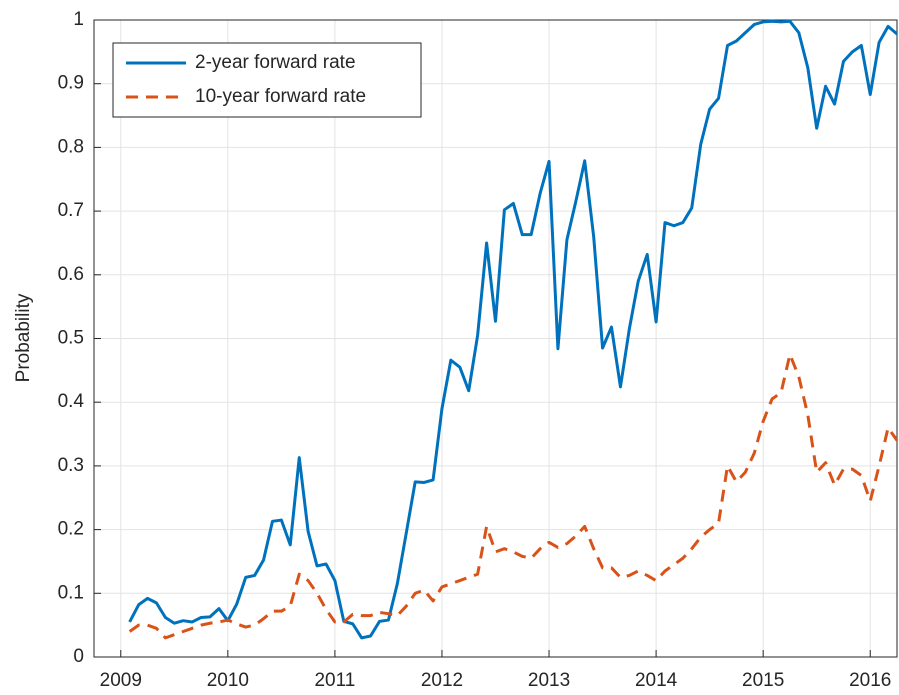 The image size is (899, 695). Describe the element at coordinates (442, 680) in the screenshot. I see `x-tick-label: 2012` at that location.